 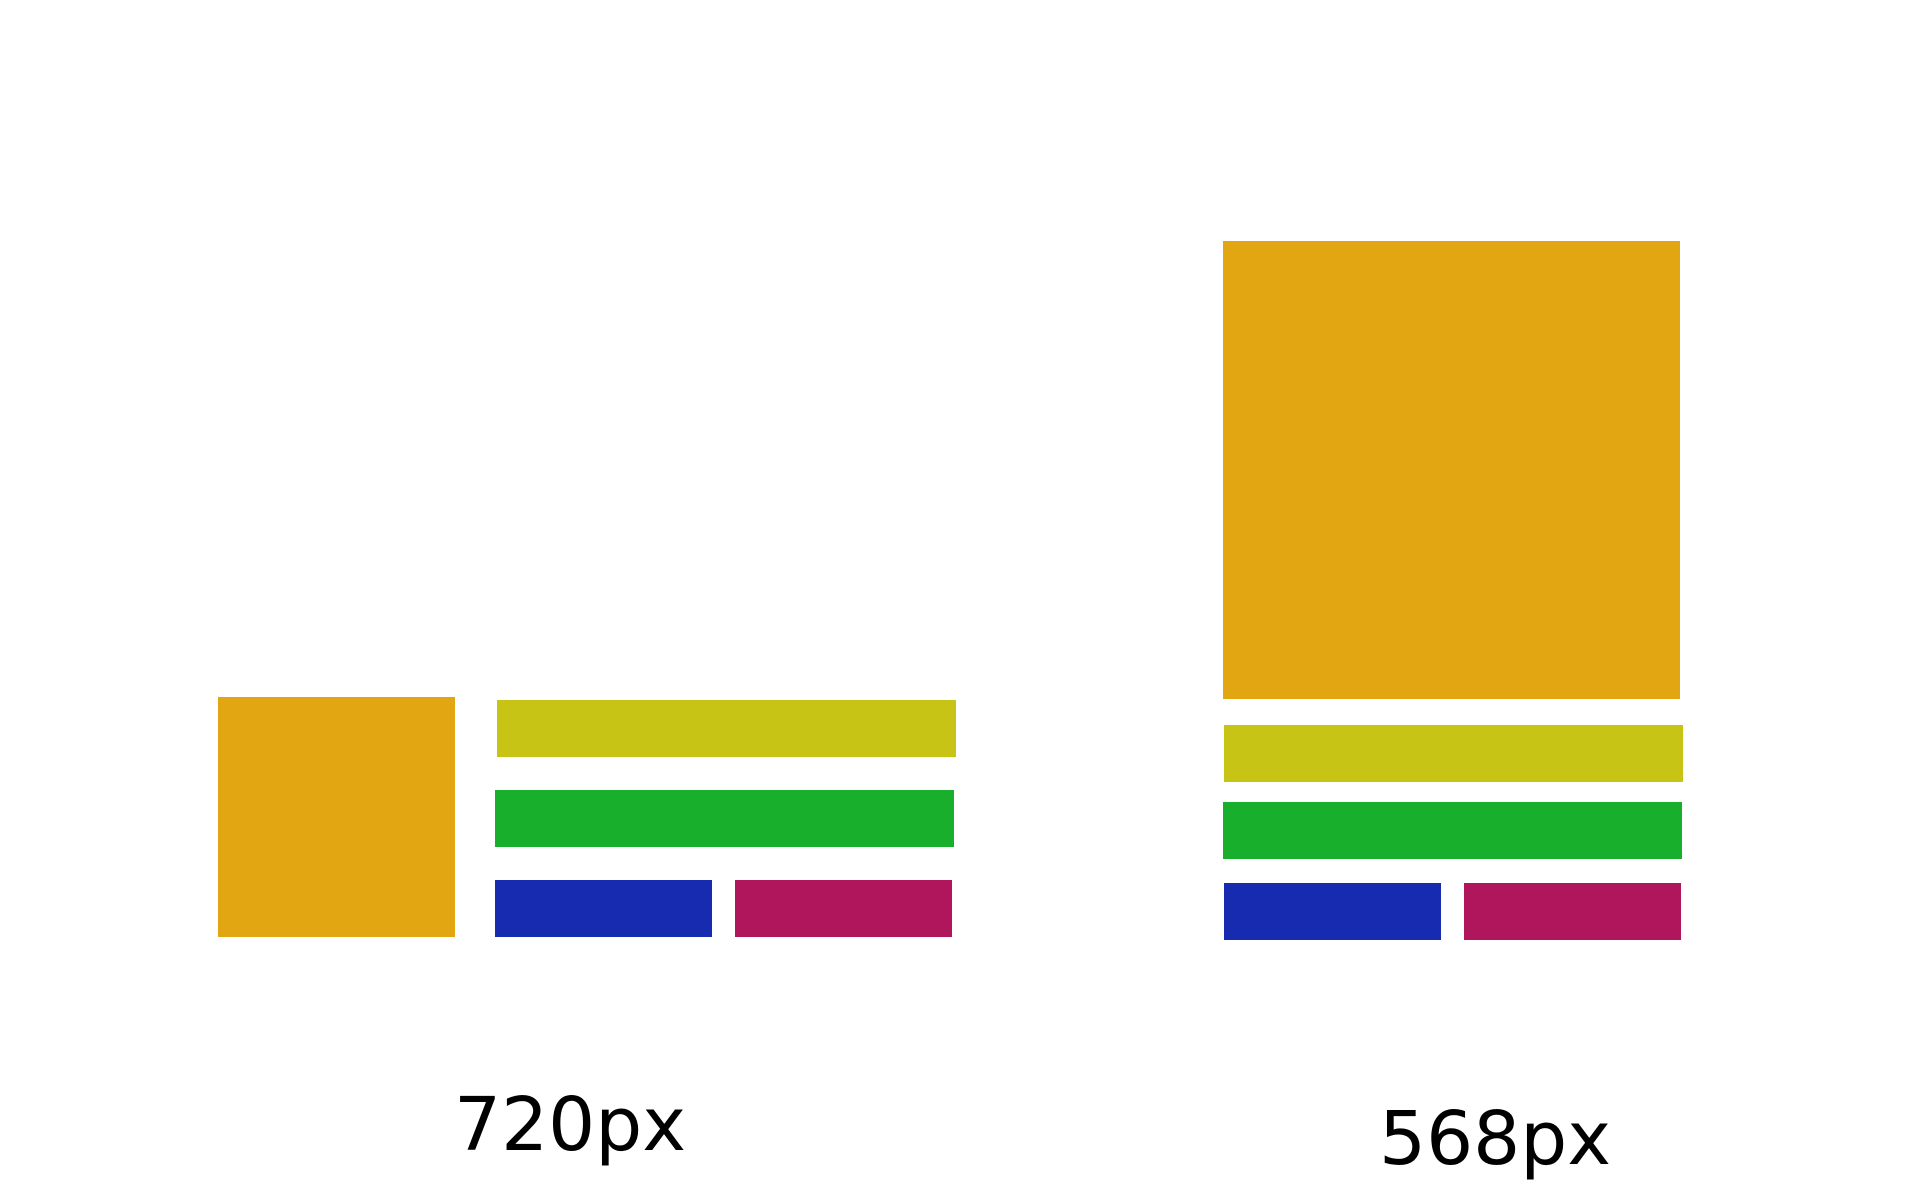 What do you see at coordinates (1494, 1139) in the screenshot?
I see `narrow-layout-caption: 568px` at bounding box center [1494, 1139].